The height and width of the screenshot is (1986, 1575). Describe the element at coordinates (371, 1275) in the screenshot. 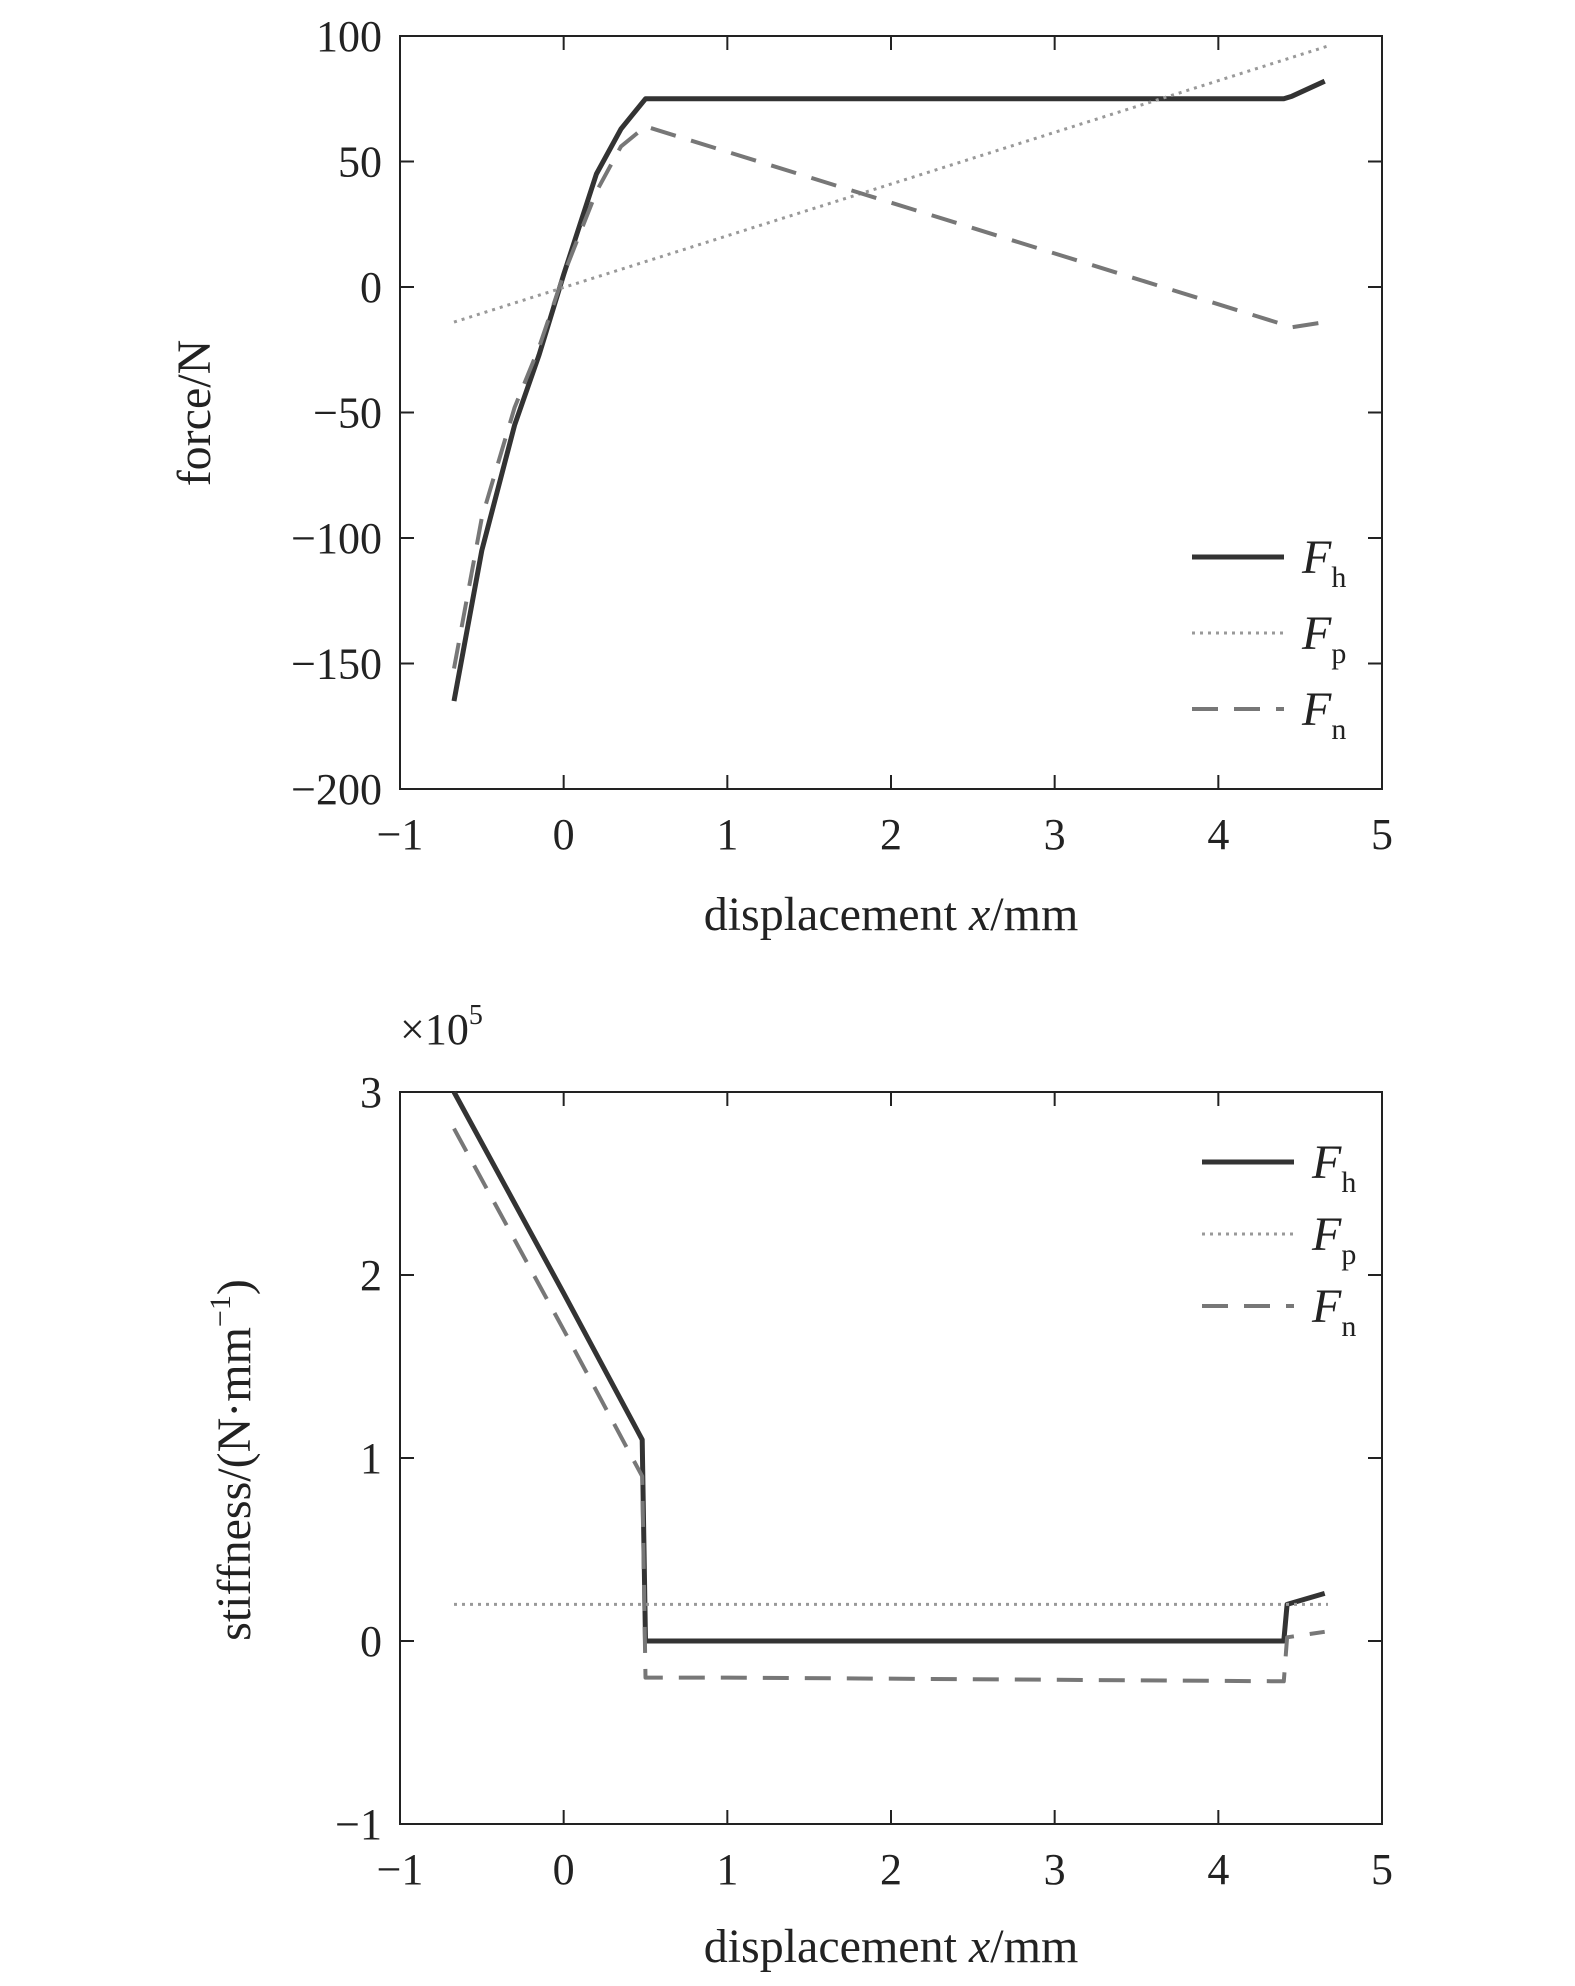

I see `y-tick-label: 2` at that location.